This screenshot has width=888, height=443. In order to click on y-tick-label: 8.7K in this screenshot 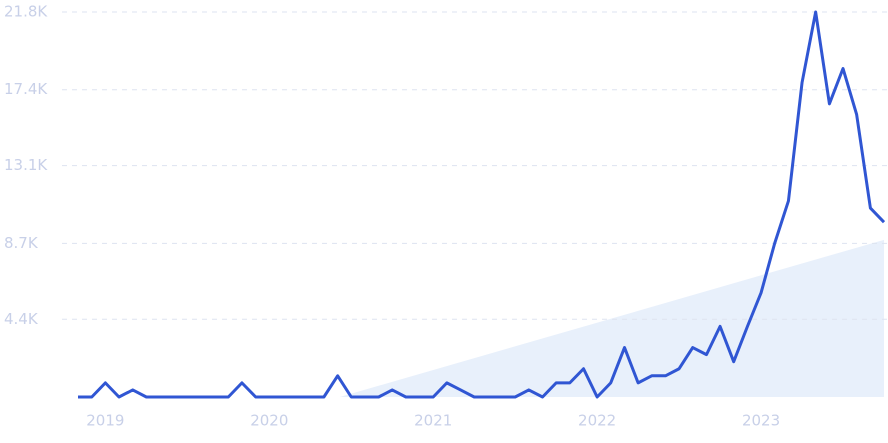, I will do `click(21, 243)`.